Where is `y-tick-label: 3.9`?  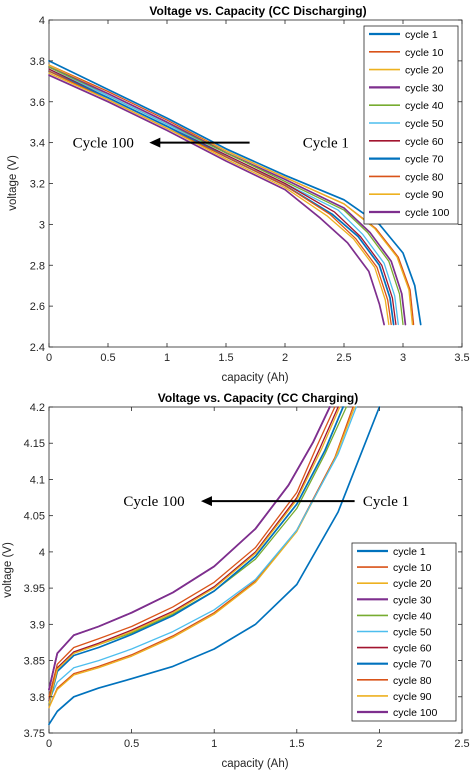 y-tick-label: 3.9 is located at coordinates (37, 625).